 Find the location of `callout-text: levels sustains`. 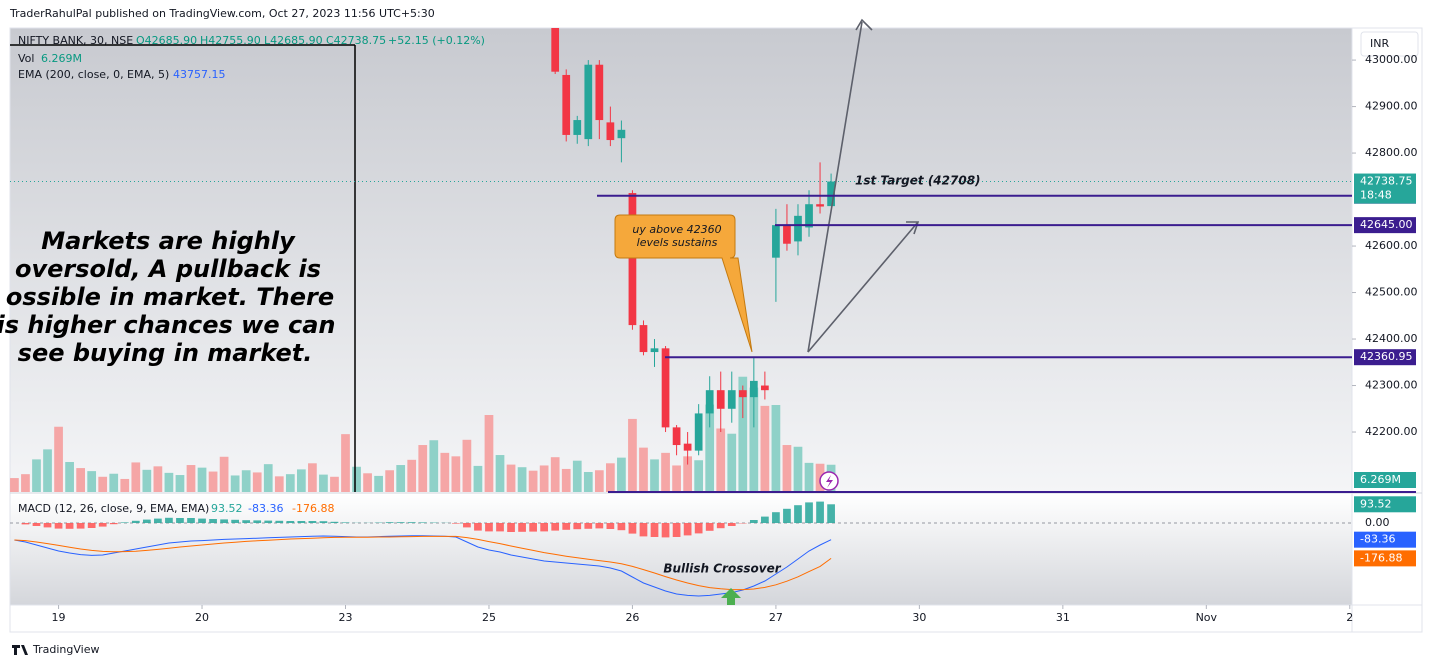

callout-text: levels sustains is located at coordinates (677, 242).